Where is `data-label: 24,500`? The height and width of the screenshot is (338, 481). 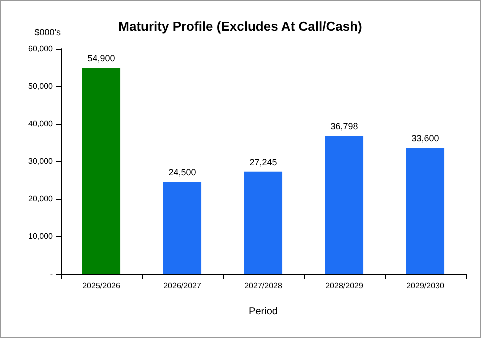 data-label: 24,500 is located at coordinates (182, 173).